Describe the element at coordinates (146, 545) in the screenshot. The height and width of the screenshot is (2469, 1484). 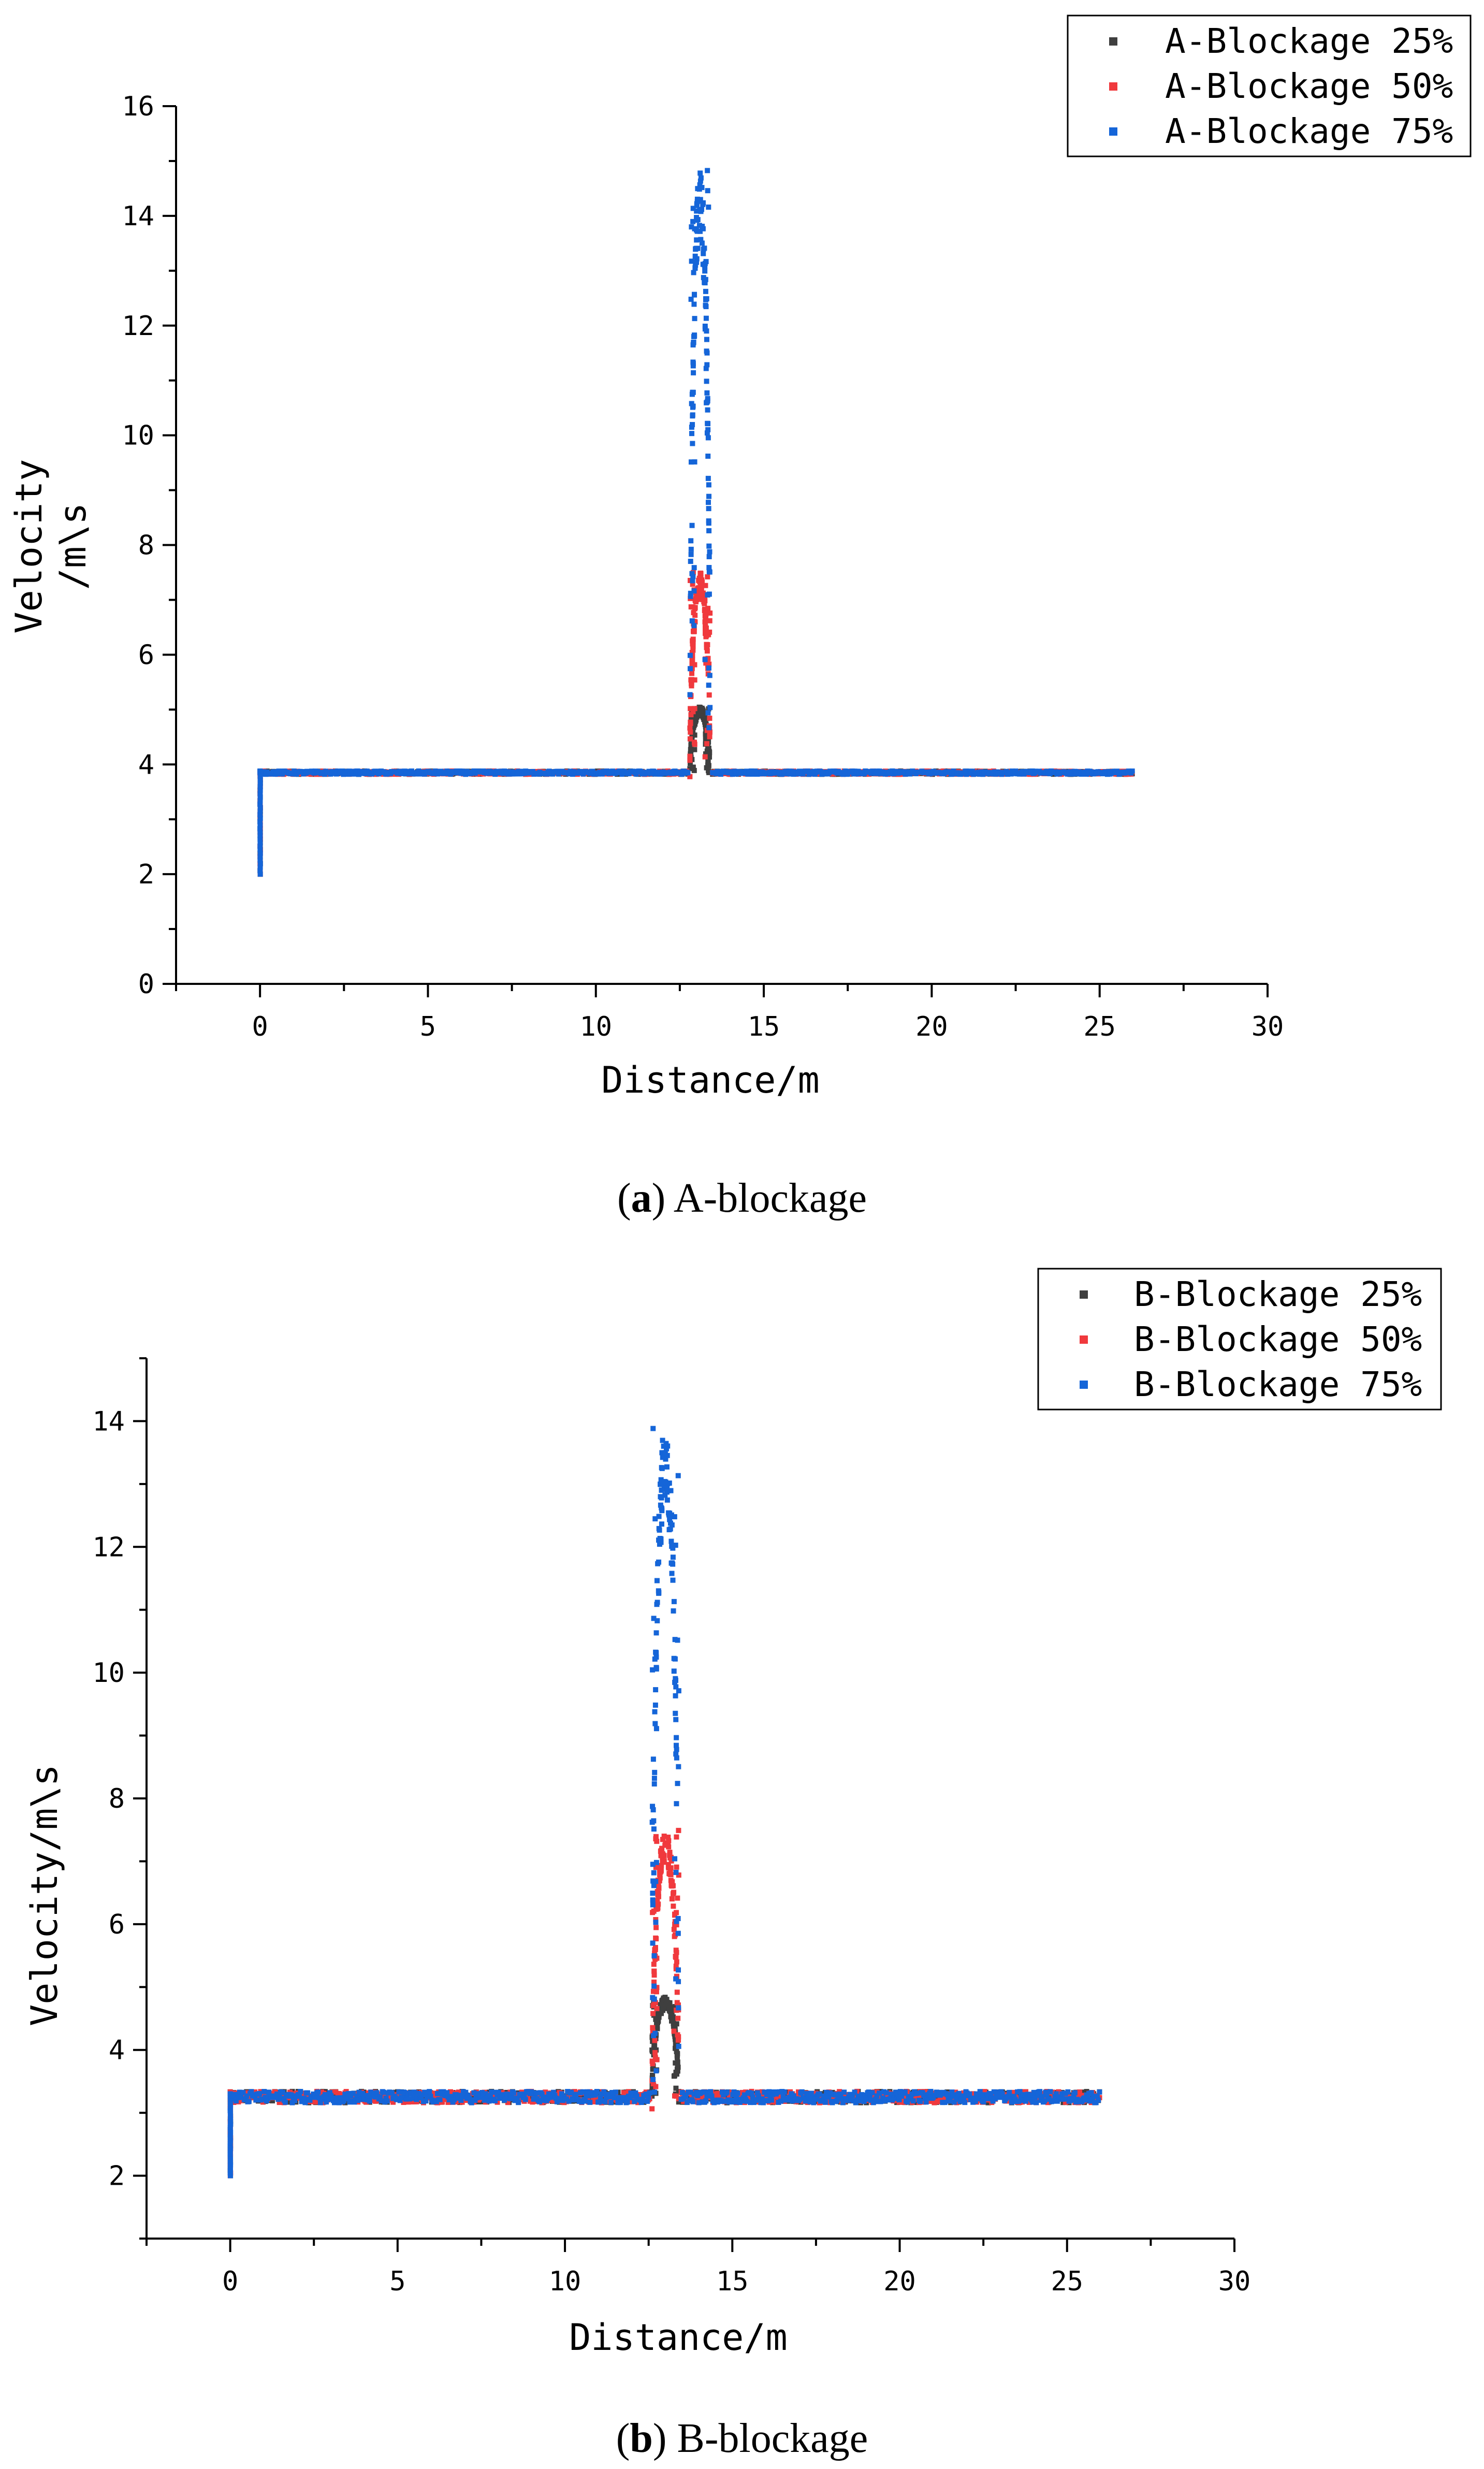
I see `y-tick-label: 8` at that location.